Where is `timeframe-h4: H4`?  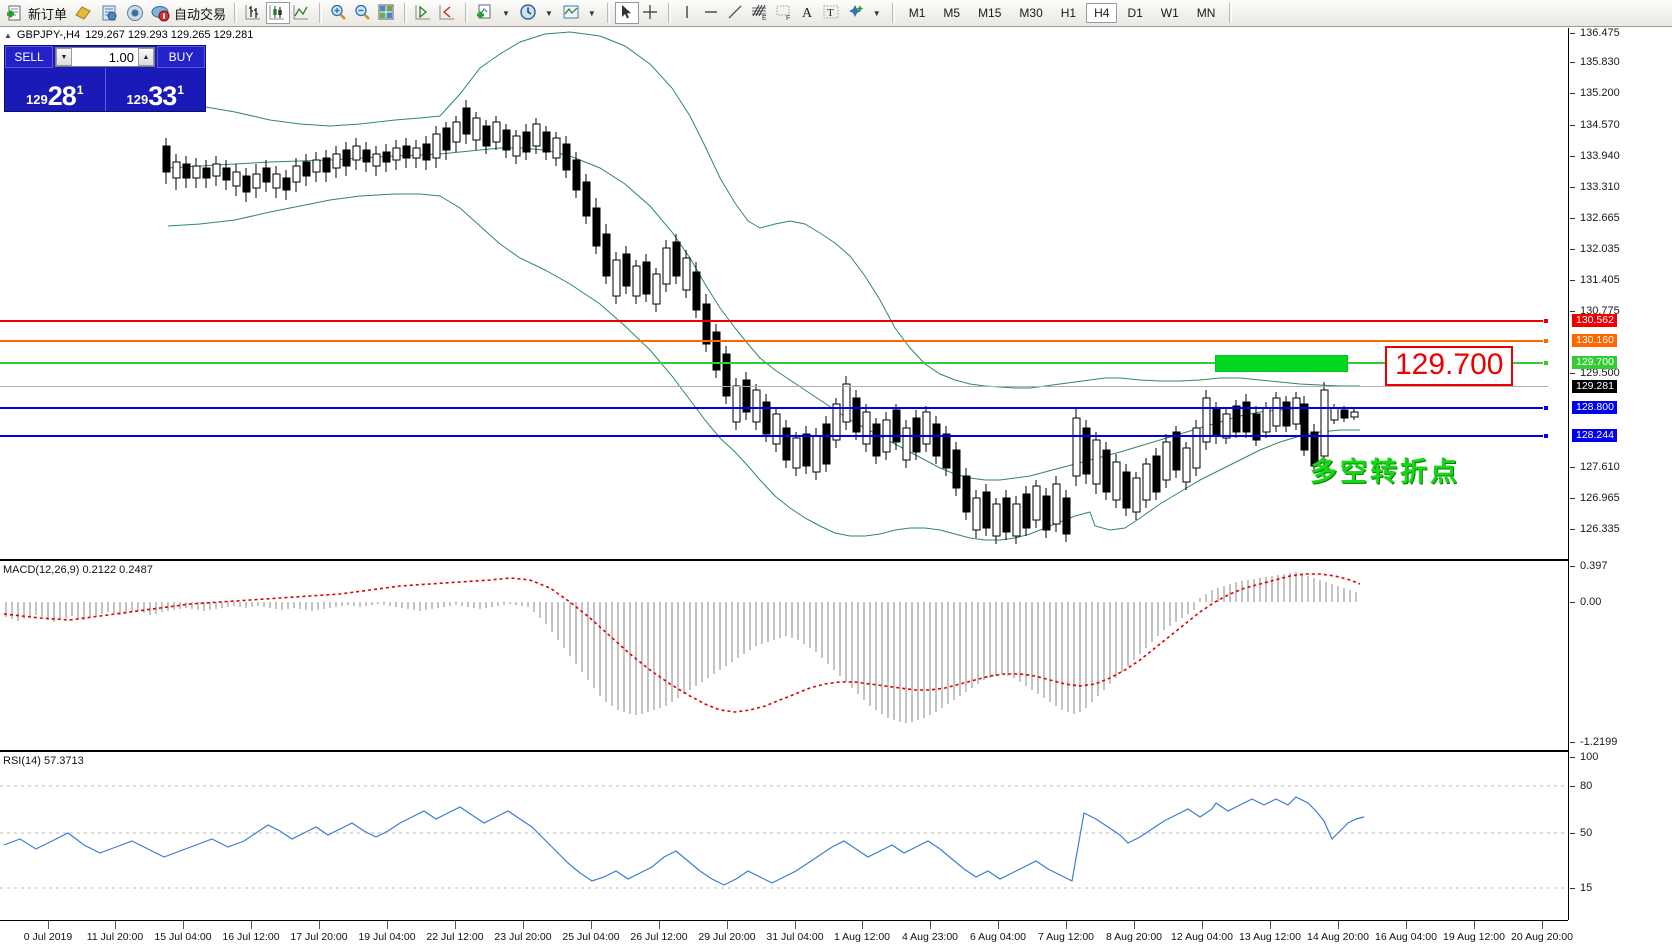
timeframe-h4: H4 is located at coordinates (1102, 13).